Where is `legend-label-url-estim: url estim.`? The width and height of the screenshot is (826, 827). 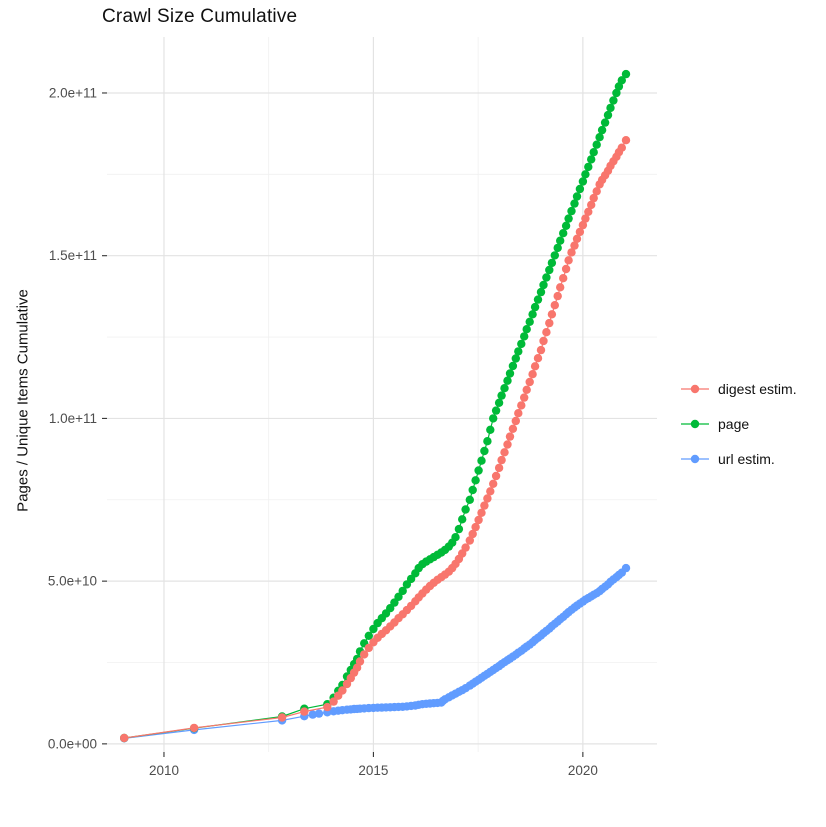
legend-label-url-estim: url estim. is located at coordinates (746, 459).